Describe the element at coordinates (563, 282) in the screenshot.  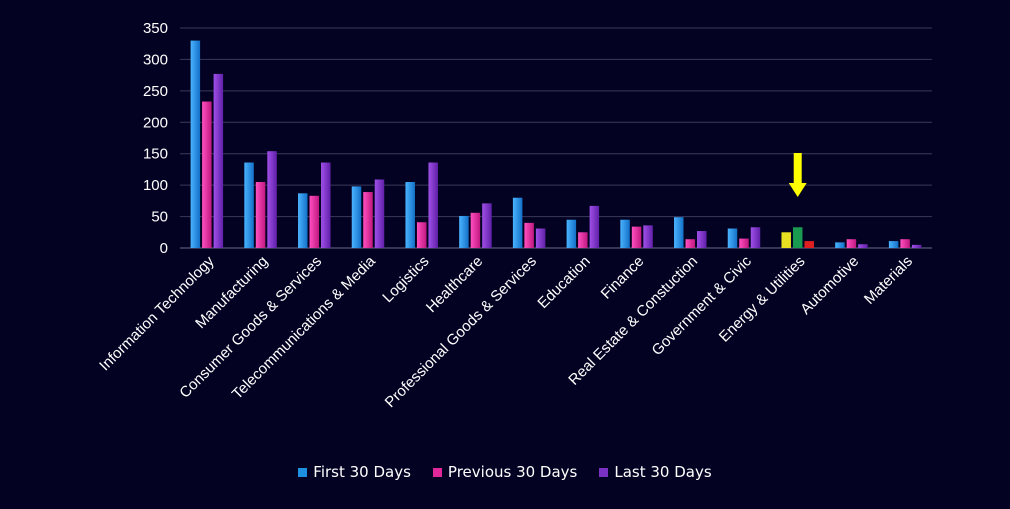
I see `x-tick-label: Education` at that location.